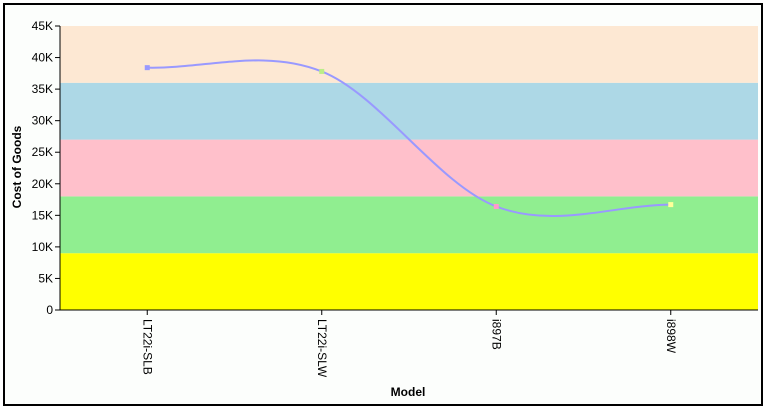 The width and height of the screenshot is (768, 411). Describe the element at coordinates (42, 215) in the screenshot. I see `y-tick-label: 15K` at that location.